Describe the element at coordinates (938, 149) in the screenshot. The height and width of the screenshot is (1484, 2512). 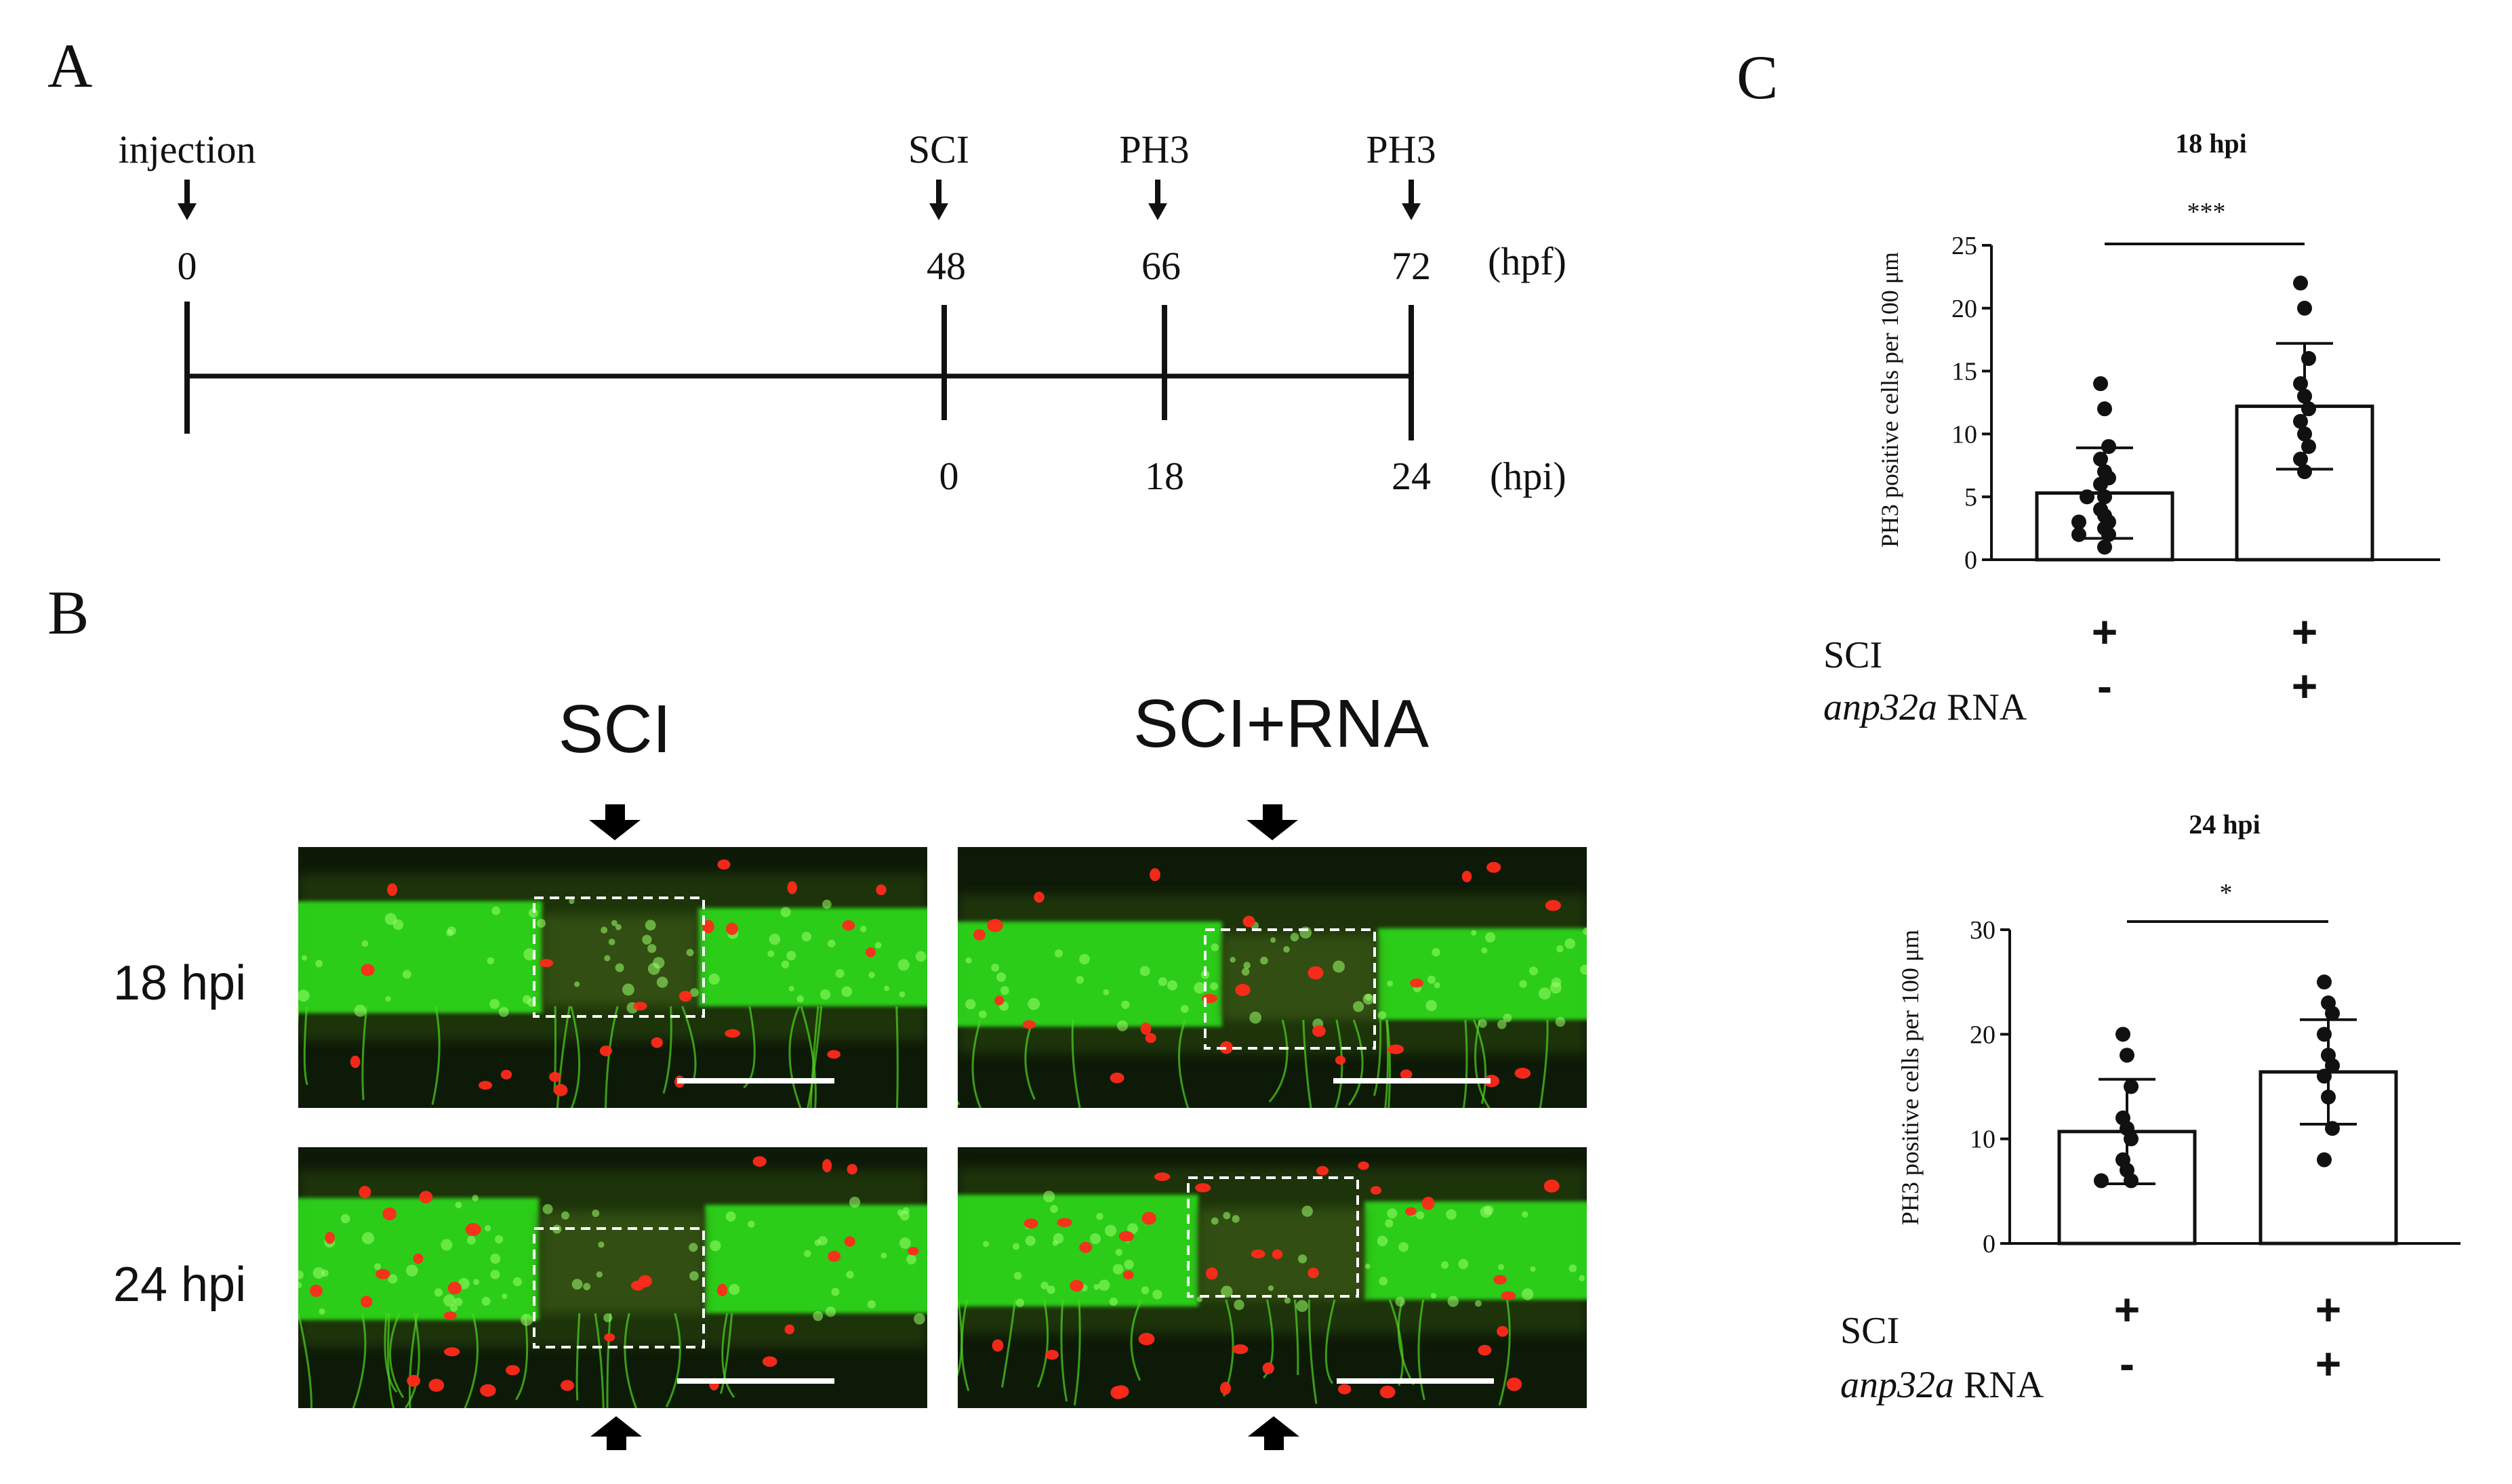
I see `event-label-sci: SCI` at that location.